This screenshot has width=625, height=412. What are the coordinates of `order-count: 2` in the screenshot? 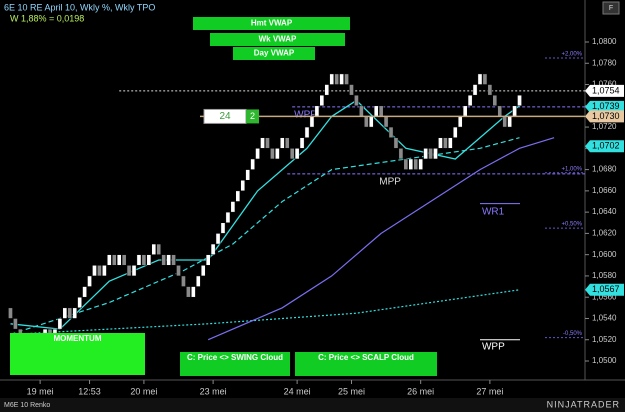 It's located at (252, 116).